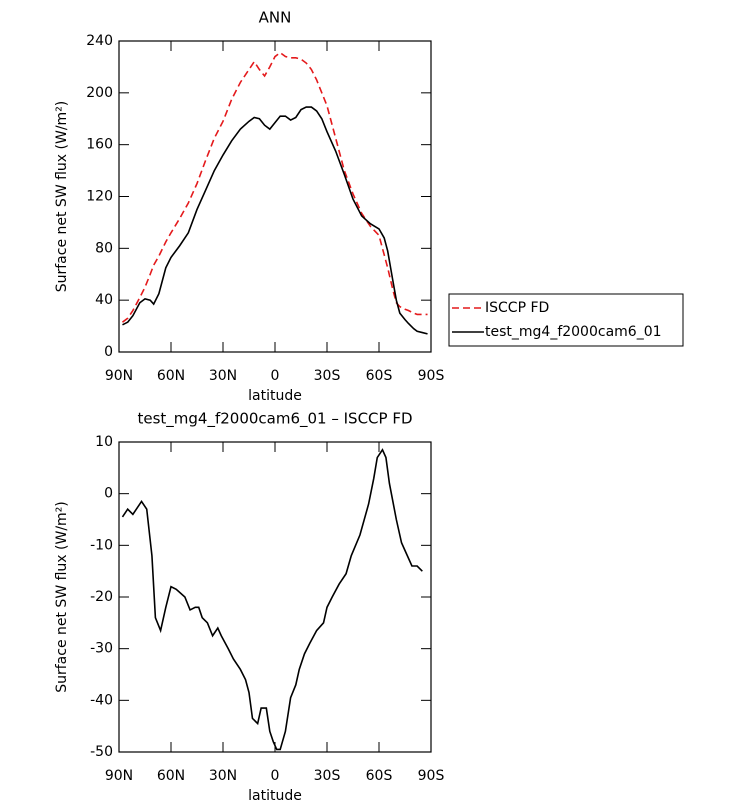 This screenshot has height=812, width=732. What do you see at coordinates (573, 332) in the screenshot?
I see `legend-label: test_mg4_f2000cam6_01` at bounding box center [573, 332].